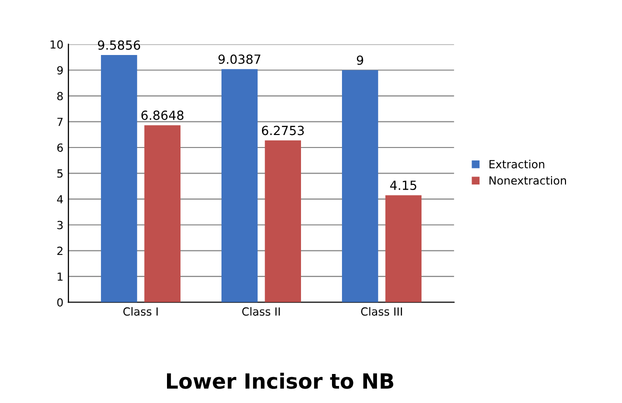  What do you see at coordinates (381, 311) in the screenshot?
I see `x-tick-label: Class III` at bounding box center [381, 311].